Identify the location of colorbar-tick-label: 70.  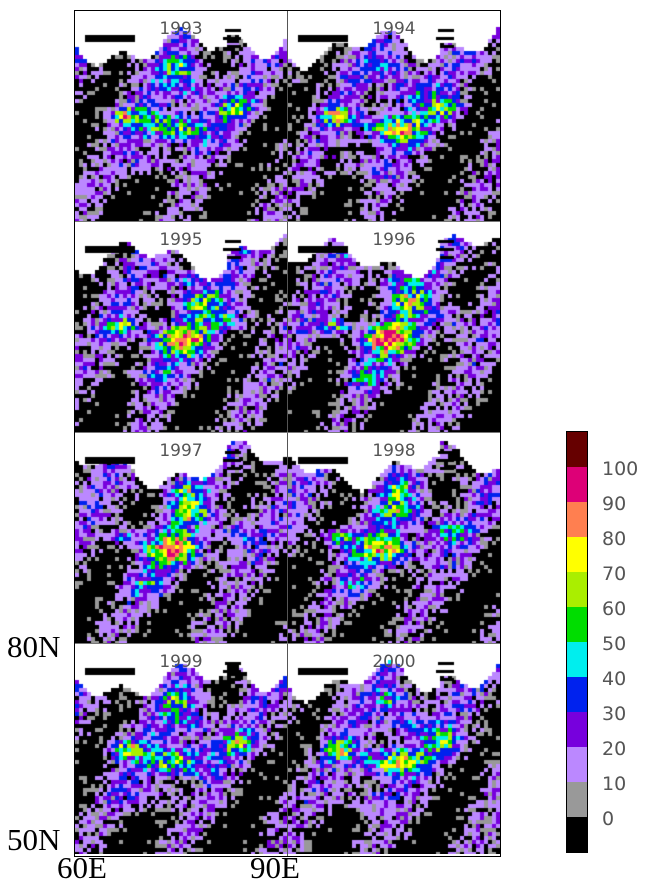
(614, 574).